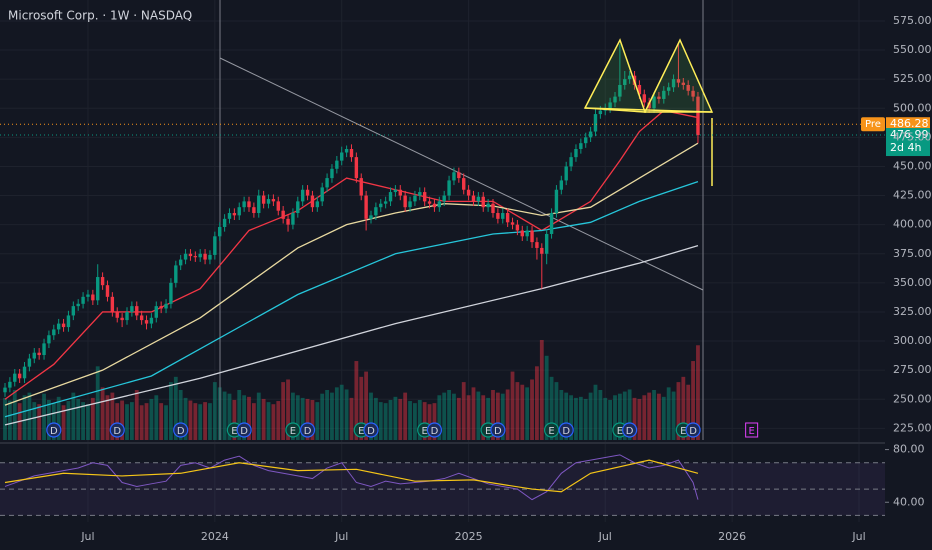  Describe the element at coordinates (912, 49) in the screenshot. I see `y-tick-label: 550.00` at that location.